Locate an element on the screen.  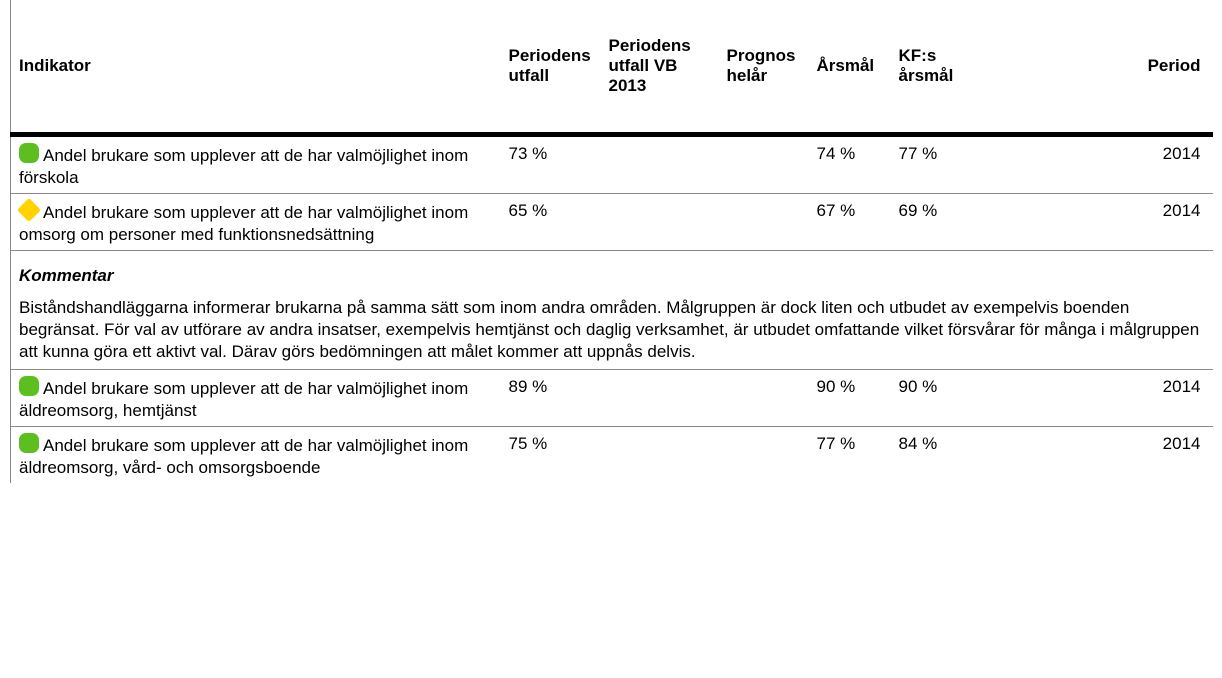
comment-title: Kommentar is located at coordinates (66, 275).